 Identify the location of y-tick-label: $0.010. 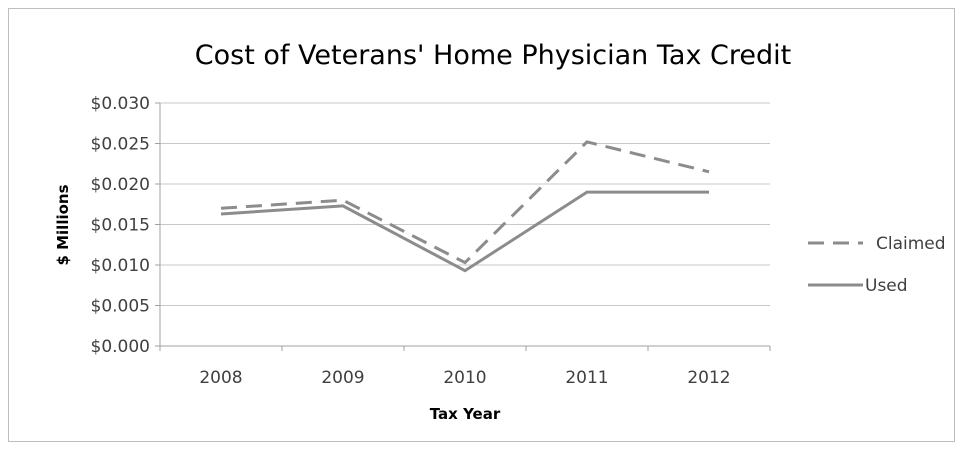
(120, 266).